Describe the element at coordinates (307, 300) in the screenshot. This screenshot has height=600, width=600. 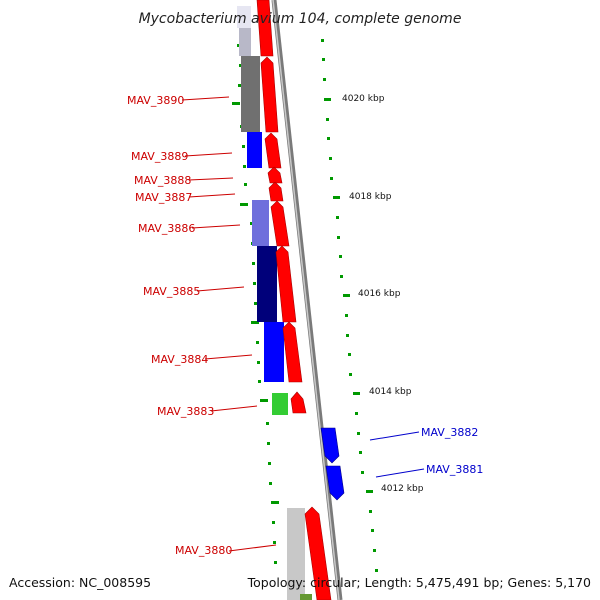
I see `backbone` at that location.